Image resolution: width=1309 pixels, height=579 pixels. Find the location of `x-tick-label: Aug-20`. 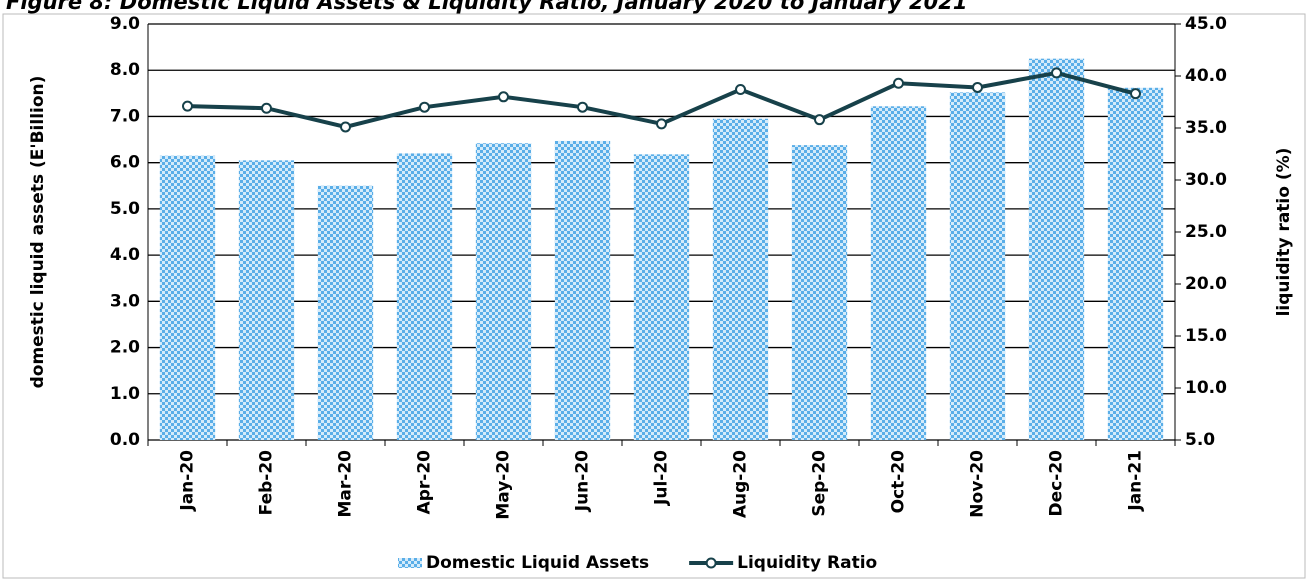

x-tick-label: Aug-20 is located at coordinates (741, 484).